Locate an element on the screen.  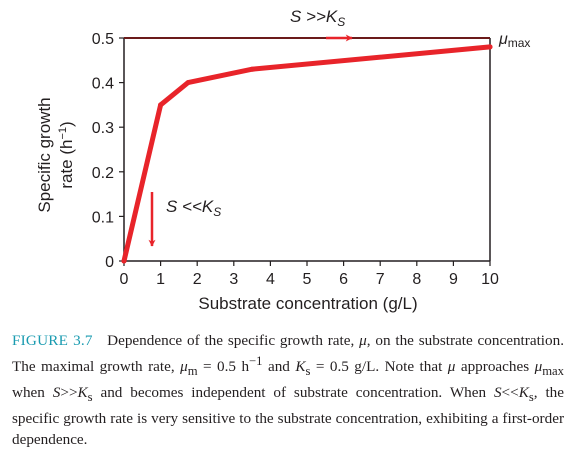
x-tick-label: 0 is located at coordinates (124, 279).